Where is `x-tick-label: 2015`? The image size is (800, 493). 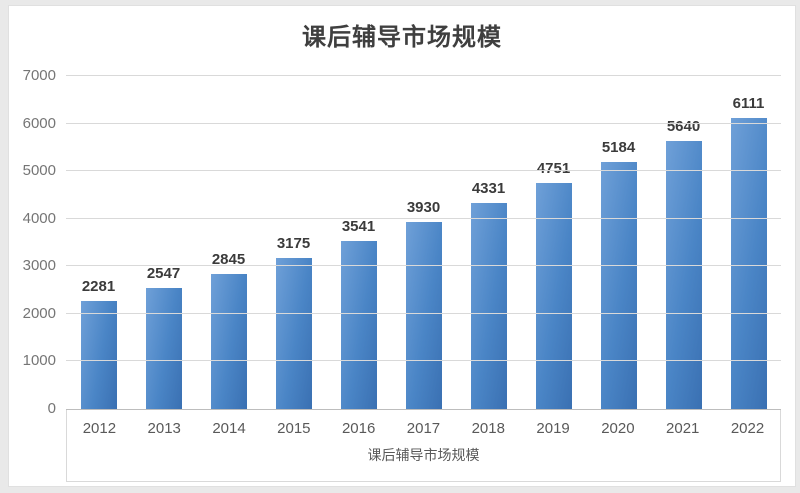
x-tick-label: 2015 is located at coordinates (294, 428).